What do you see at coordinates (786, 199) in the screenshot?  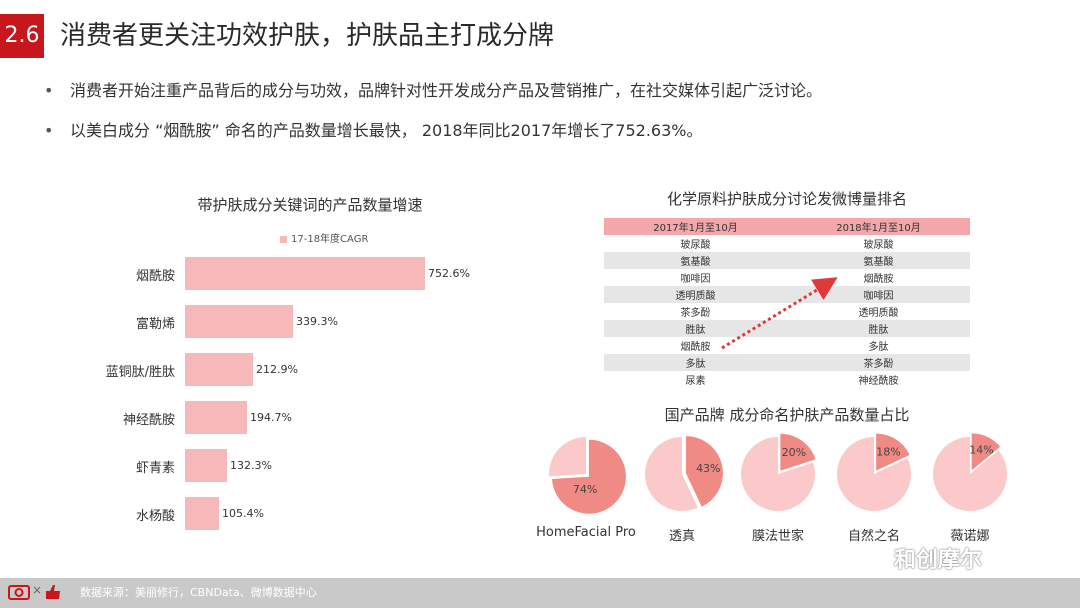 I see `ranking-title: 化学原料护肤成分讨论发微博量排名` at bounding box center [786, 199].